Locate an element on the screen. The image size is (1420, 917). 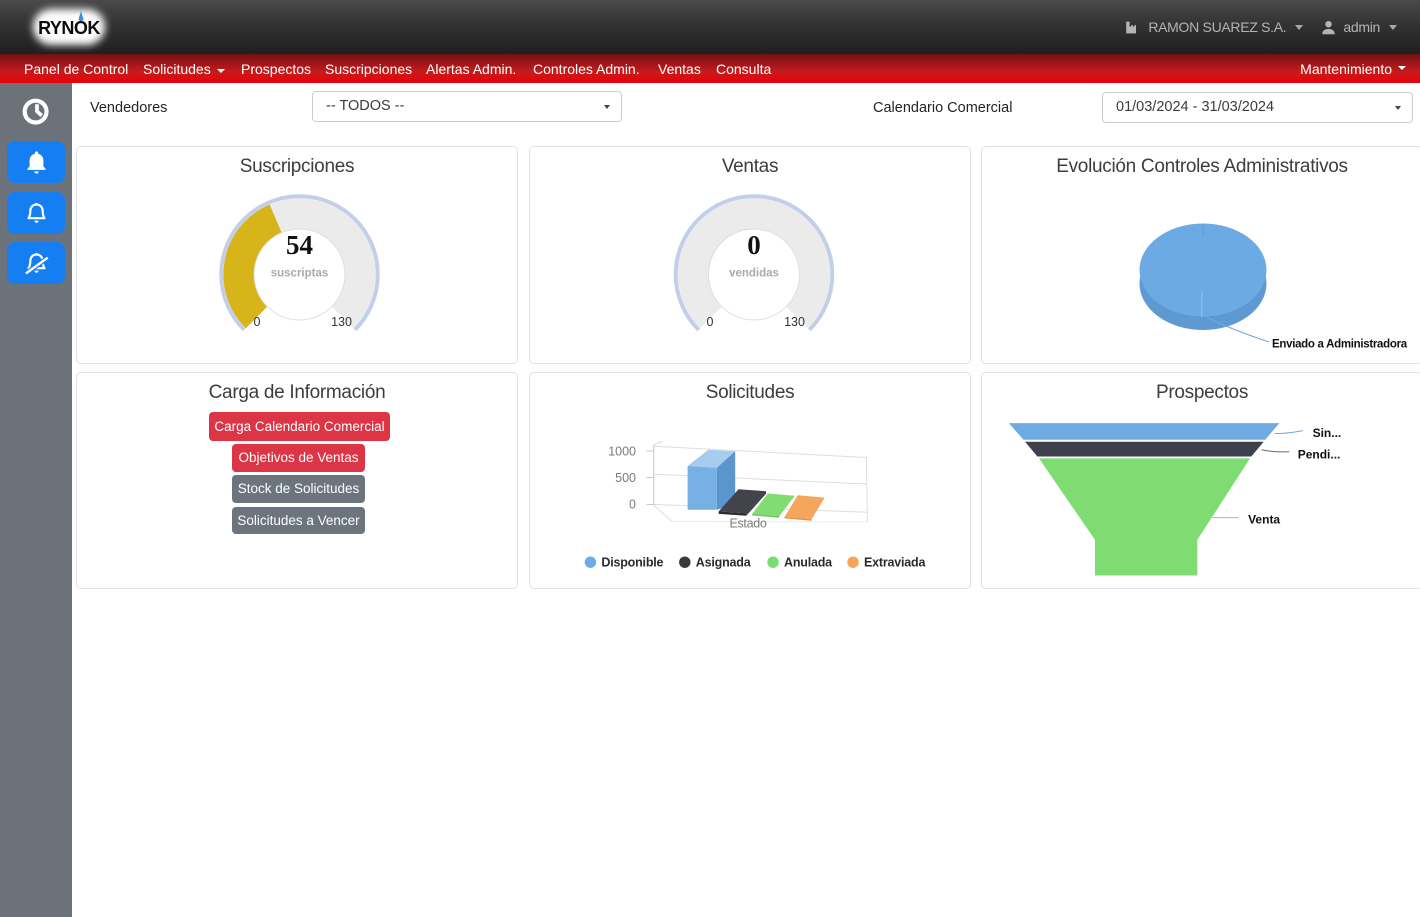
svg-text: Enviado a Administradora is located at coordinates (1340, 345).